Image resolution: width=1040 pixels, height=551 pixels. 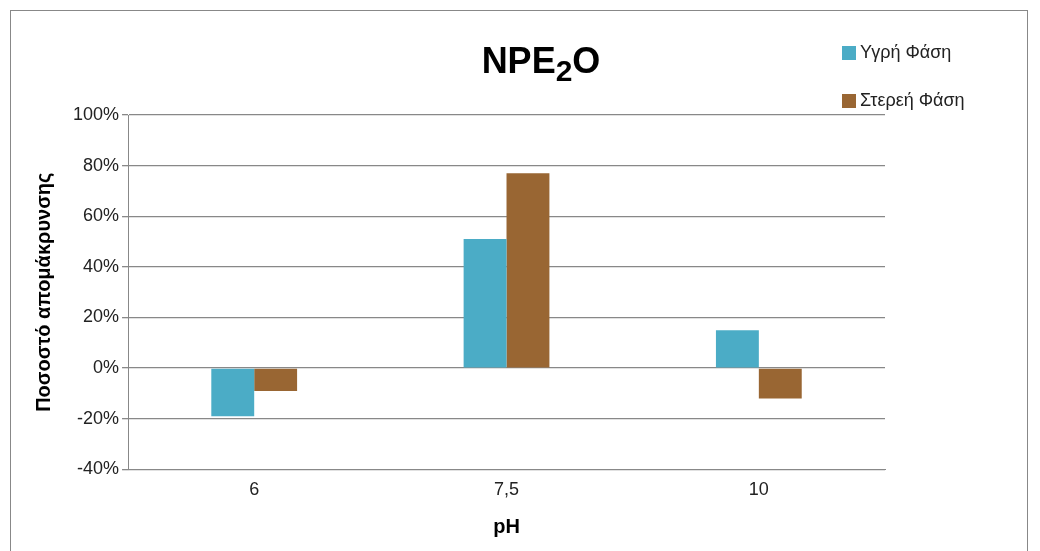 I want to click on legend-label: Υγρή Φάση, so click(x=906, y=51).